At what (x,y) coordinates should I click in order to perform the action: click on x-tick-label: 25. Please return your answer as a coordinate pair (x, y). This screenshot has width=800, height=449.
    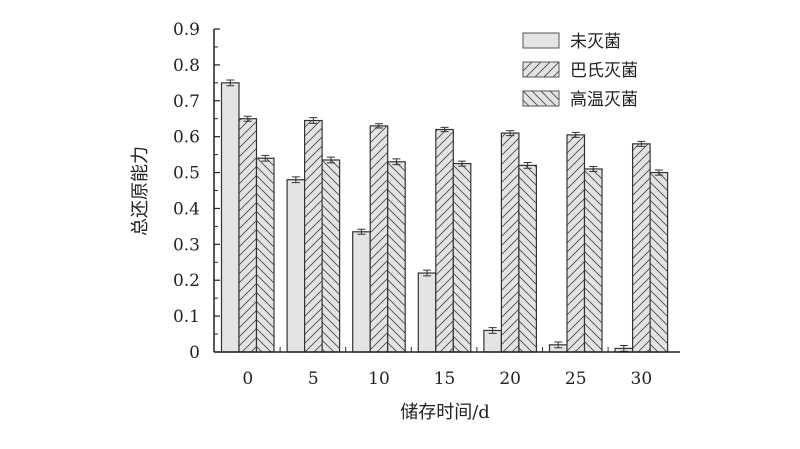
    Looking at the image, I should click on (576, 379).